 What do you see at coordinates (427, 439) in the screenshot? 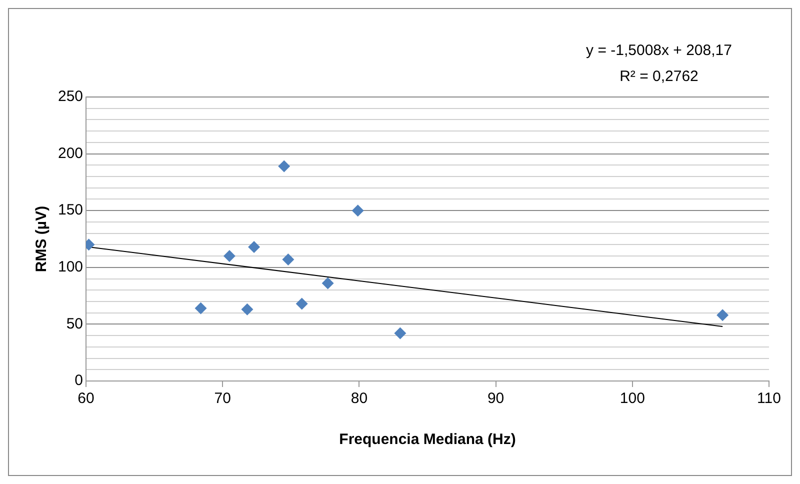
I see `x-axis-title: Frequencia Mediana (Hz)` at bounding box center [427, 439].